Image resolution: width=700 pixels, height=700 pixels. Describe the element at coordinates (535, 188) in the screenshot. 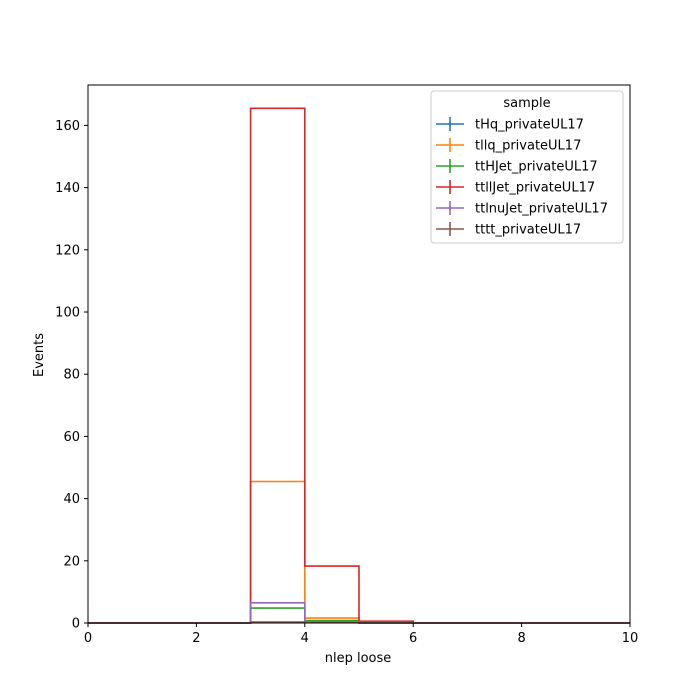

I see `legend-label: ttllJet_privateUL17` at that location.